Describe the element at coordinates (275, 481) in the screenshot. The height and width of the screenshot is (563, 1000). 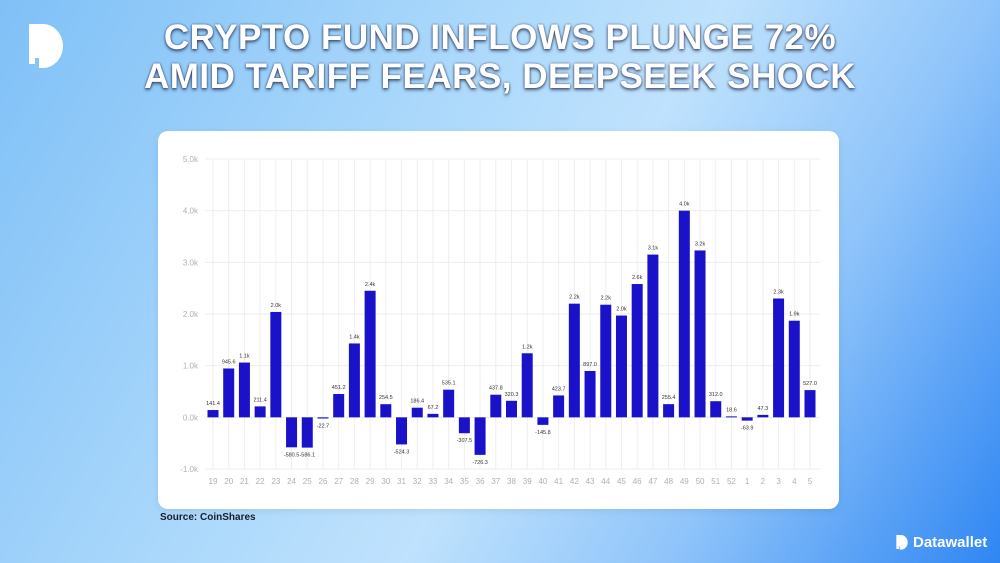
I see `x-tick-label: 23` at that location.